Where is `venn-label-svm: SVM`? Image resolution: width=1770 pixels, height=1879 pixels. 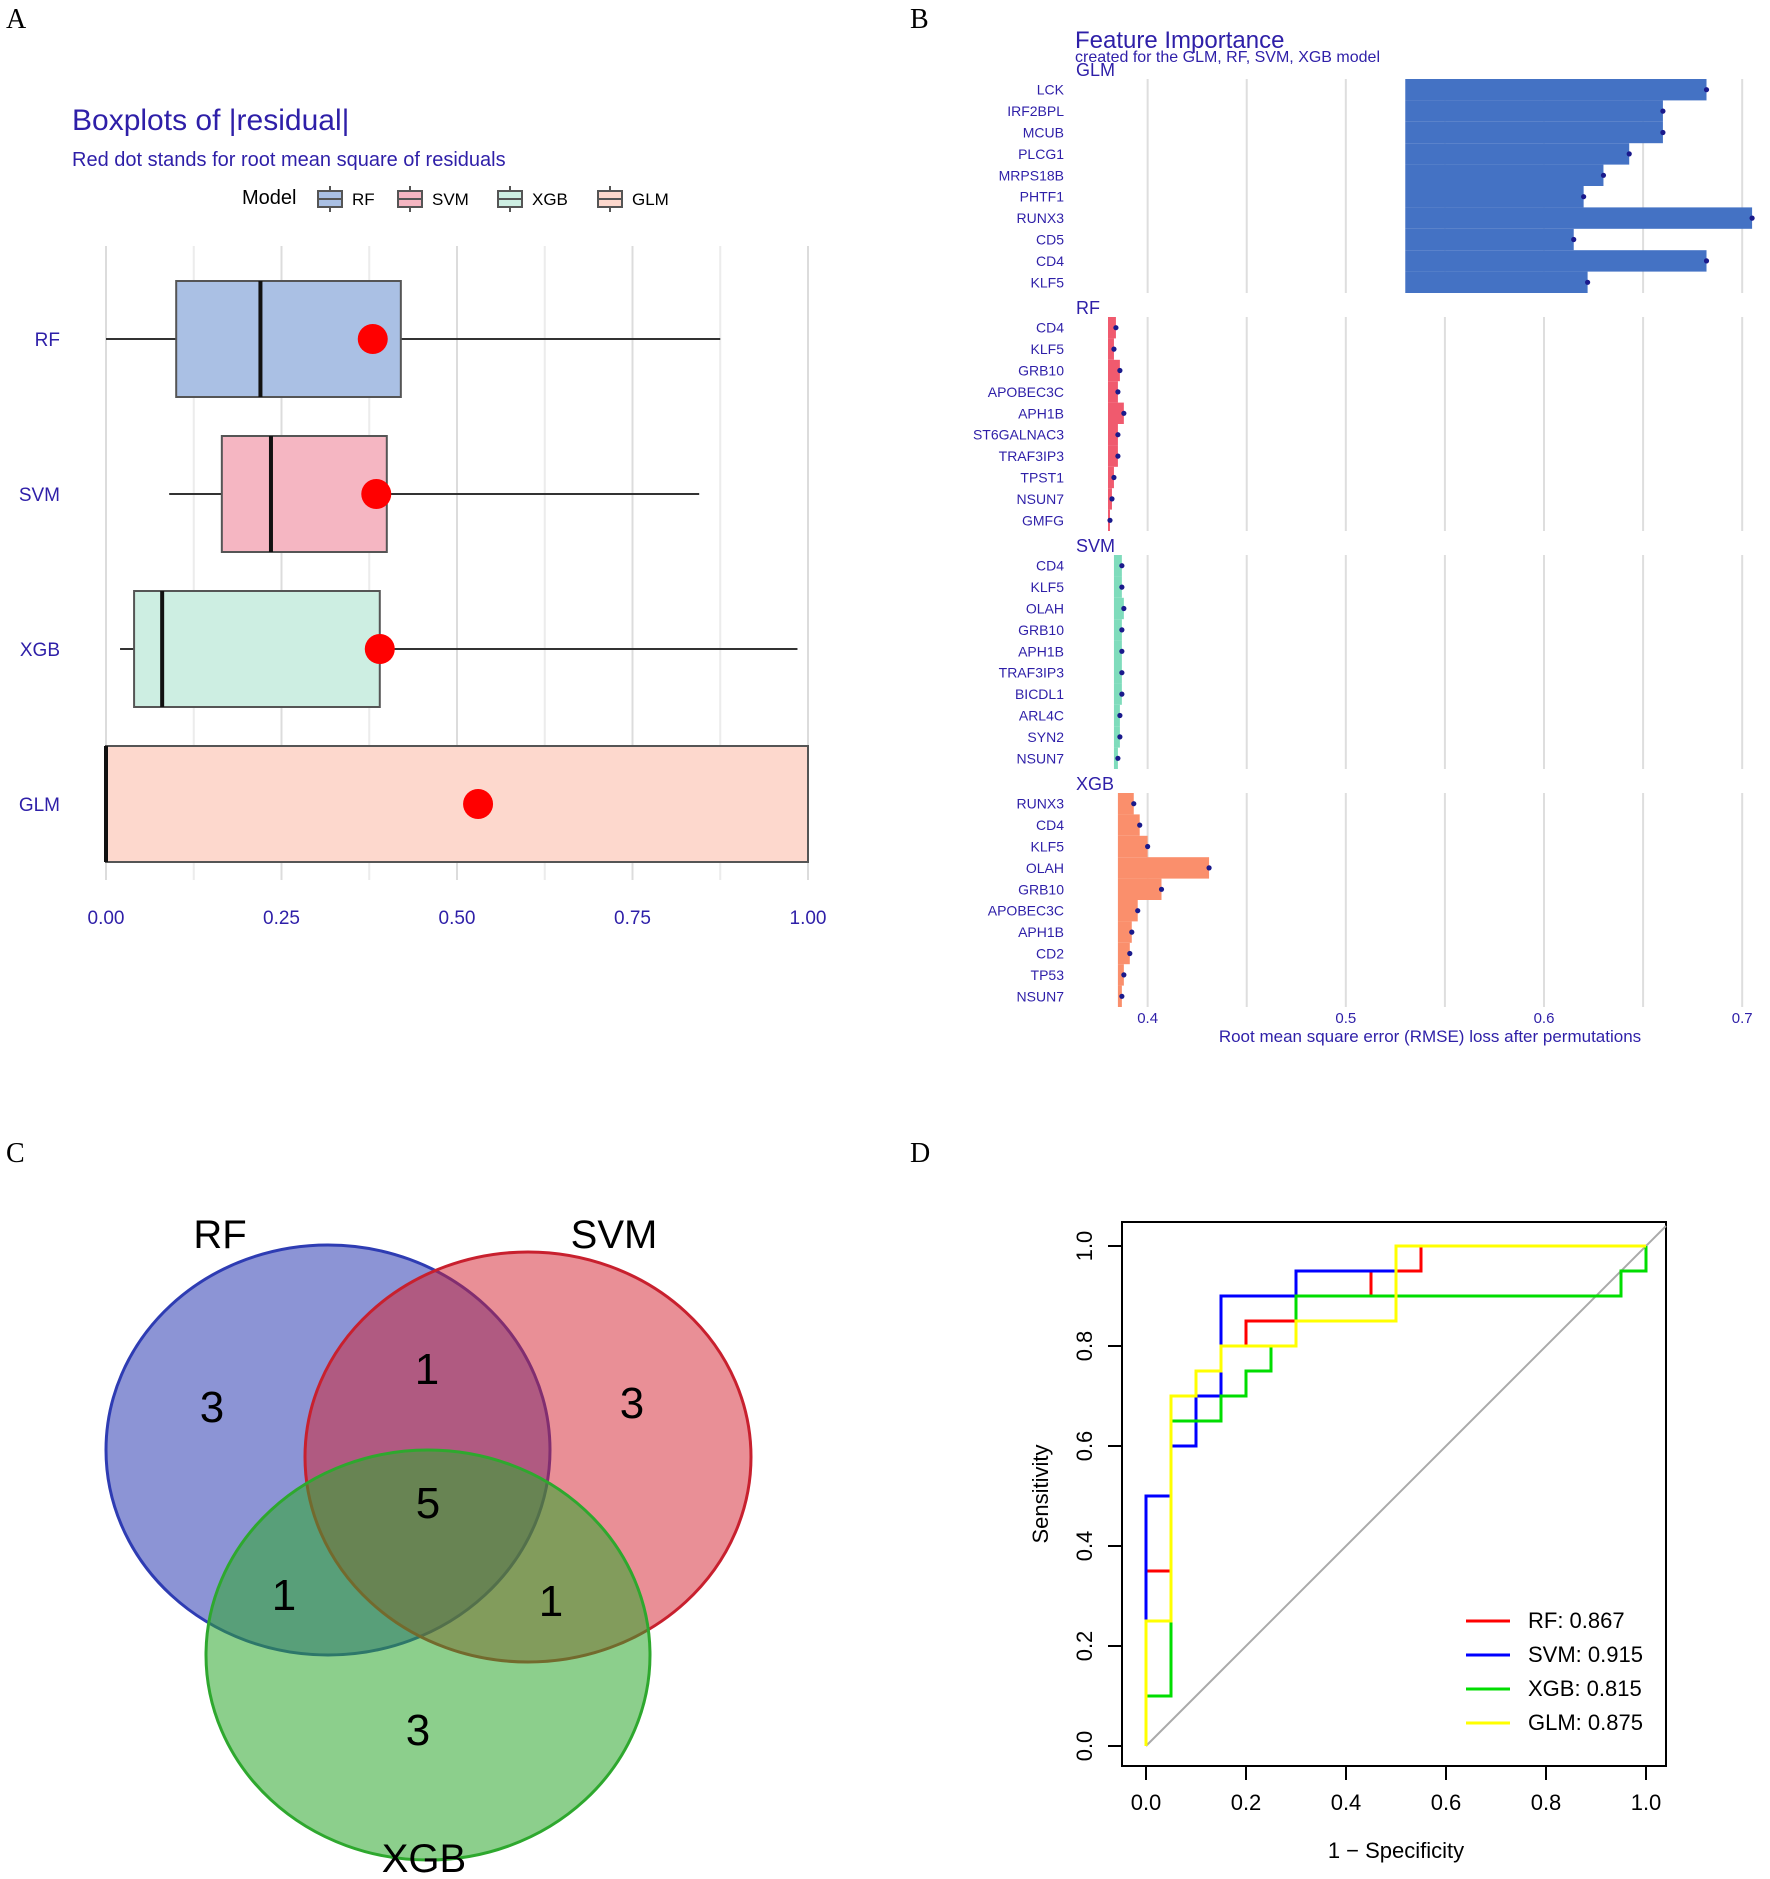
venn-label-svm: SVM is located at coordinates (614, 1235).